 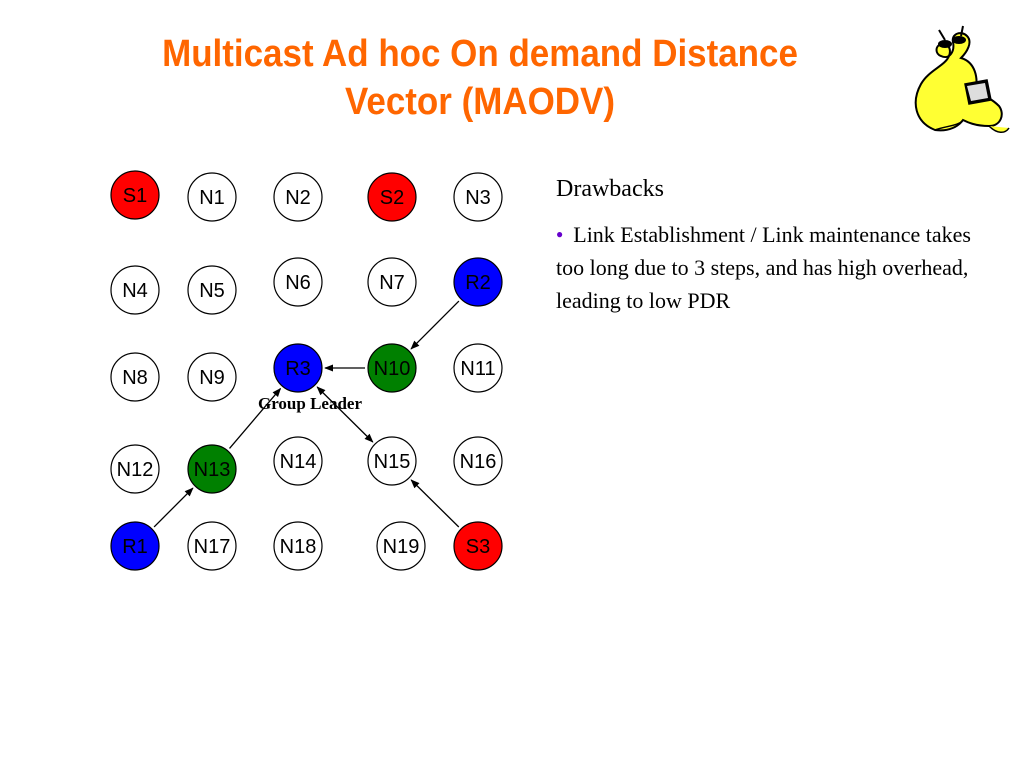 I want to click on node-label: R1, so click(x=135, y=547).